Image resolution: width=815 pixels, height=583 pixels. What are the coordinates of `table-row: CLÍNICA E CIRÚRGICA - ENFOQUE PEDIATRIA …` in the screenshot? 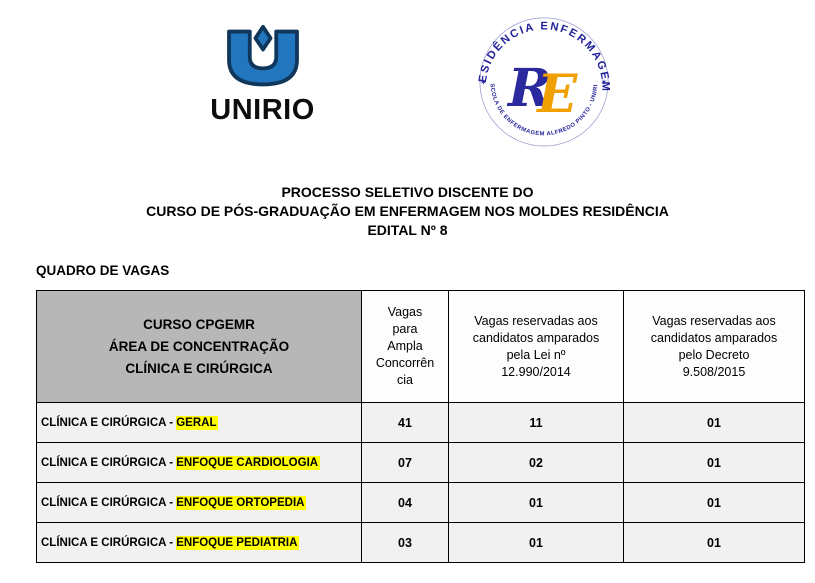 It's located at (420, 542).